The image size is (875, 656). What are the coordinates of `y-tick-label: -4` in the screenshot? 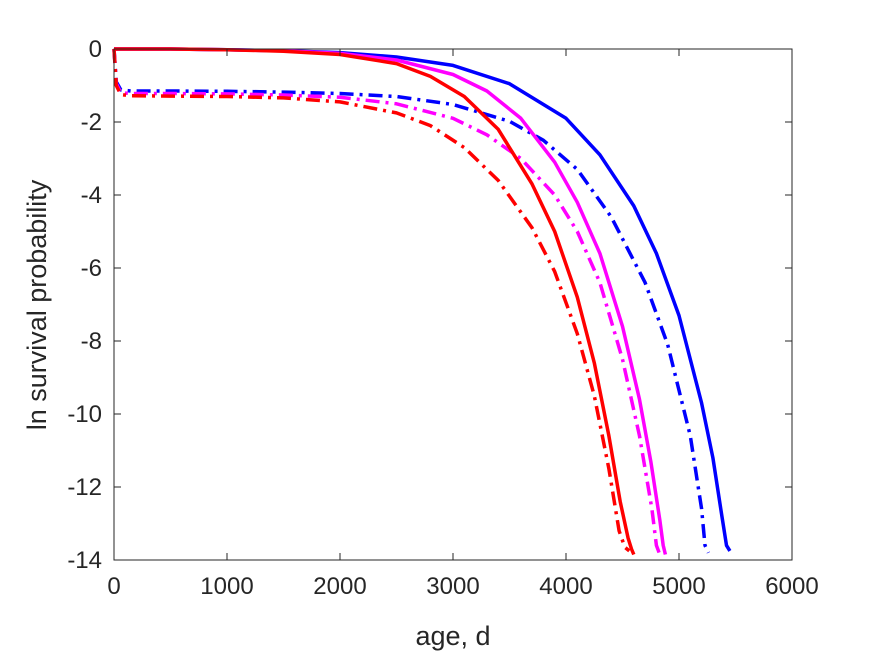 It's located at (91, 195).